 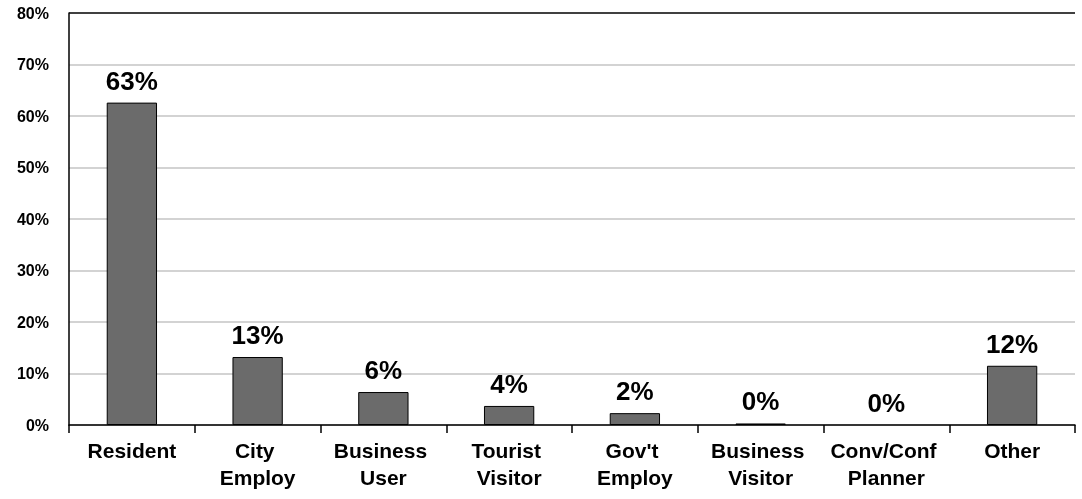 What do you see at coordinates (635, 391) in the screenshot?
I see `data-label: 2%` at bounding box center [635, 391].